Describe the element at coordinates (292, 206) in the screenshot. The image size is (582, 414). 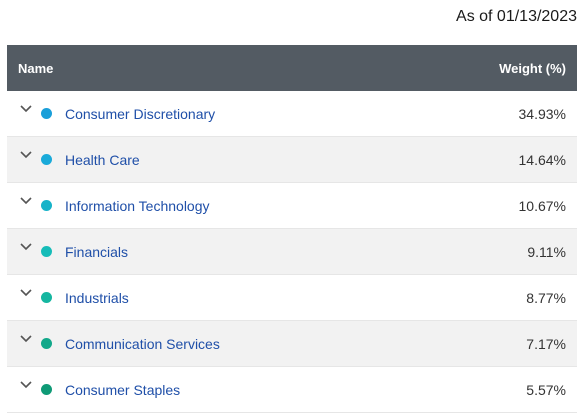
I see `table-row: Information Technology 10.67%` at that location.